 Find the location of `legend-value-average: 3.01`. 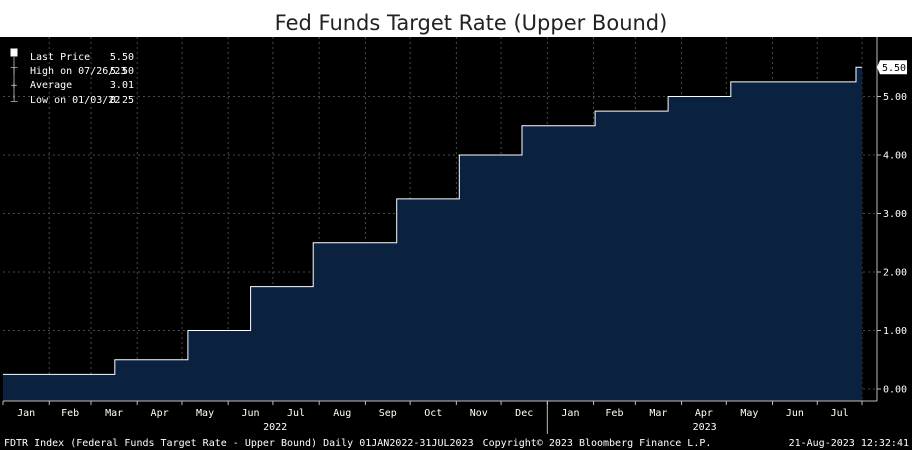

legend-value-average: 3.01 is located at coordinates (122, 85).